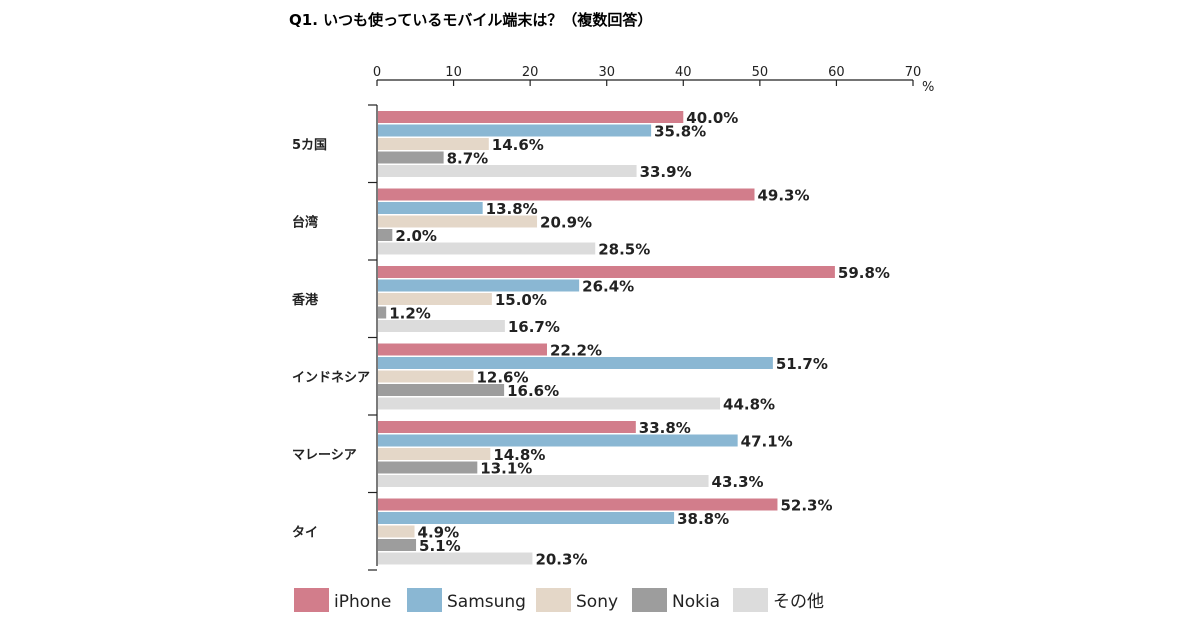 This screenshot has height=630, width=1200. What do you see at coordinates (802, 364) in the screenshot?
I see `data-label: 51.7%` at bounding box center [802, 364].